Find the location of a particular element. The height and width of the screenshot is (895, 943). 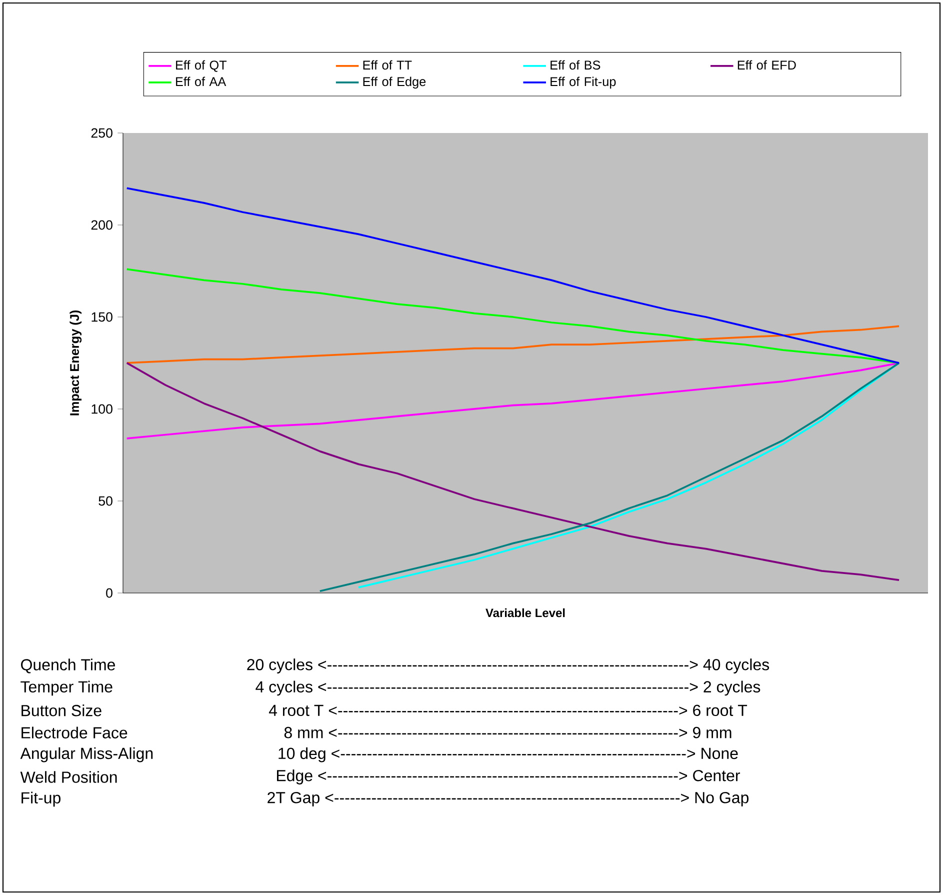

text: 2T Gap <-----------------------------------------------------------------> No Gap is located at coordinates (508, 799).